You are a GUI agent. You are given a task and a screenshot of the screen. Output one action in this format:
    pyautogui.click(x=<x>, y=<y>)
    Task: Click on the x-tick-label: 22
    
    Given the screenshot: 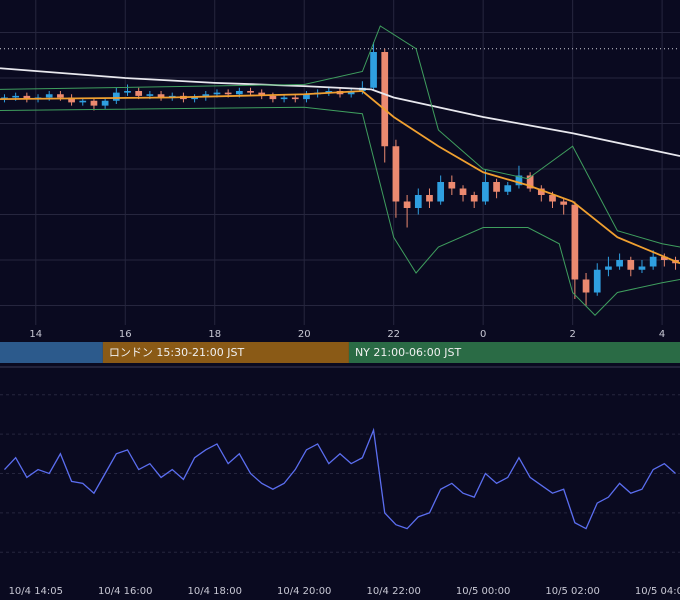 What is the action you would take?
    pyautogui.click(x=393, y=334)
    